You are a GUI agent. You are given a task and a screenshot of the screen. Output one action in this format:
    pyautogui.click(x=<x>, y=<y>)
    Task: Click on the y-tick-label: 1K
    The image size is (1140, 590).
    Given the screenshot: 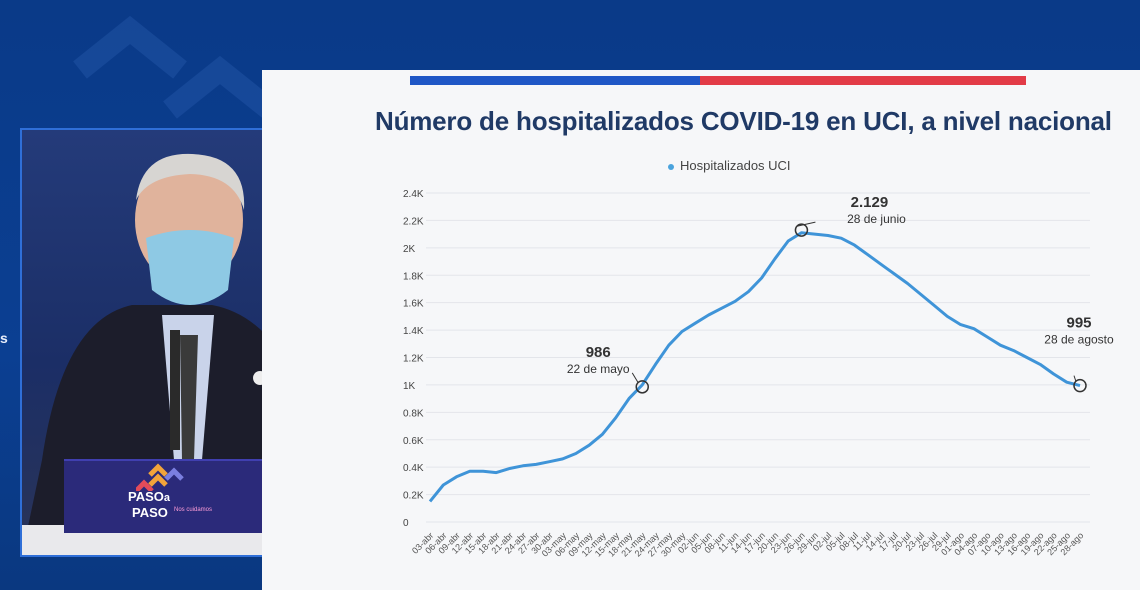 What is the action you would take?
    pyautogui.click(x=409, y=386)
    